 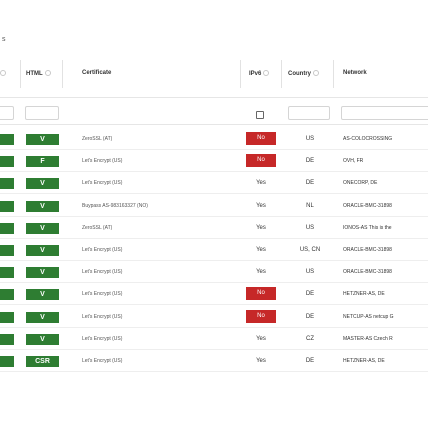 What do you see at coordinates (214, 139) in the screenshot?
I see `table-row: V ZeroSSL (AT) No US AS-COLOCROSSING` at bounding box center [214, 139].